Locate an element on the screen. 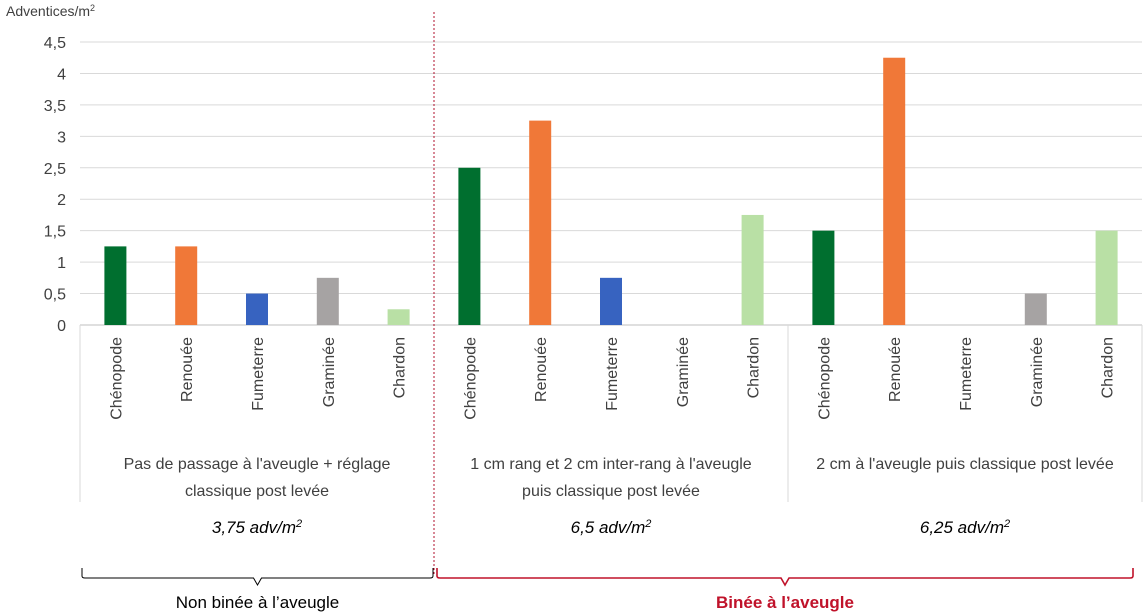  group-total-text: 6,5 adv/m is located at coordinates (608, 527).